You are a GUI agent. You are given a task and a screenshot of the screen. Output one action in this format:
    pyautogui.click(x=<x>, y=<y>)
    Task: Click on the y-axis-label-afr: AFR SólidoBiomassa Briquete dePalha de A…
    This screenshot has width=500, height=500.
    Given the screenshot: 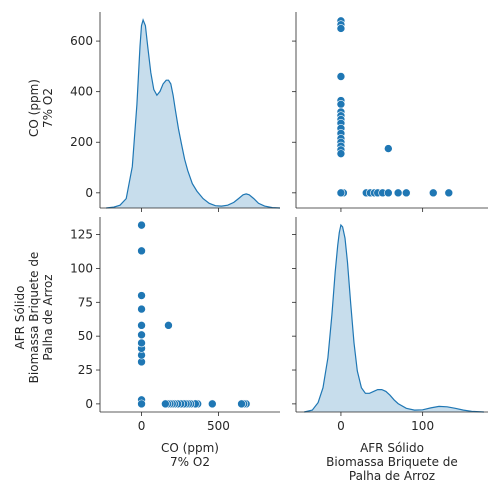 What is the action you would take?
    pyautogui.click(x=34, y=318)
    